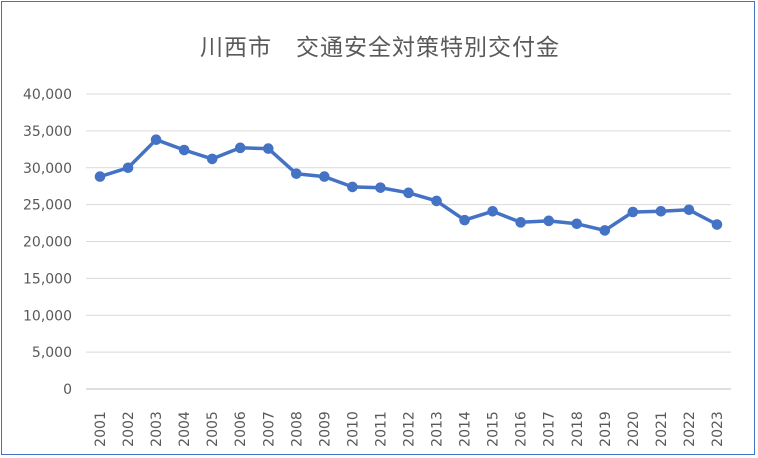 This screenshot has height=458, width=758. Describe the element at coordinates (47, 279) in the screenshot. I see `y-tick-label: 15,000` at that location.